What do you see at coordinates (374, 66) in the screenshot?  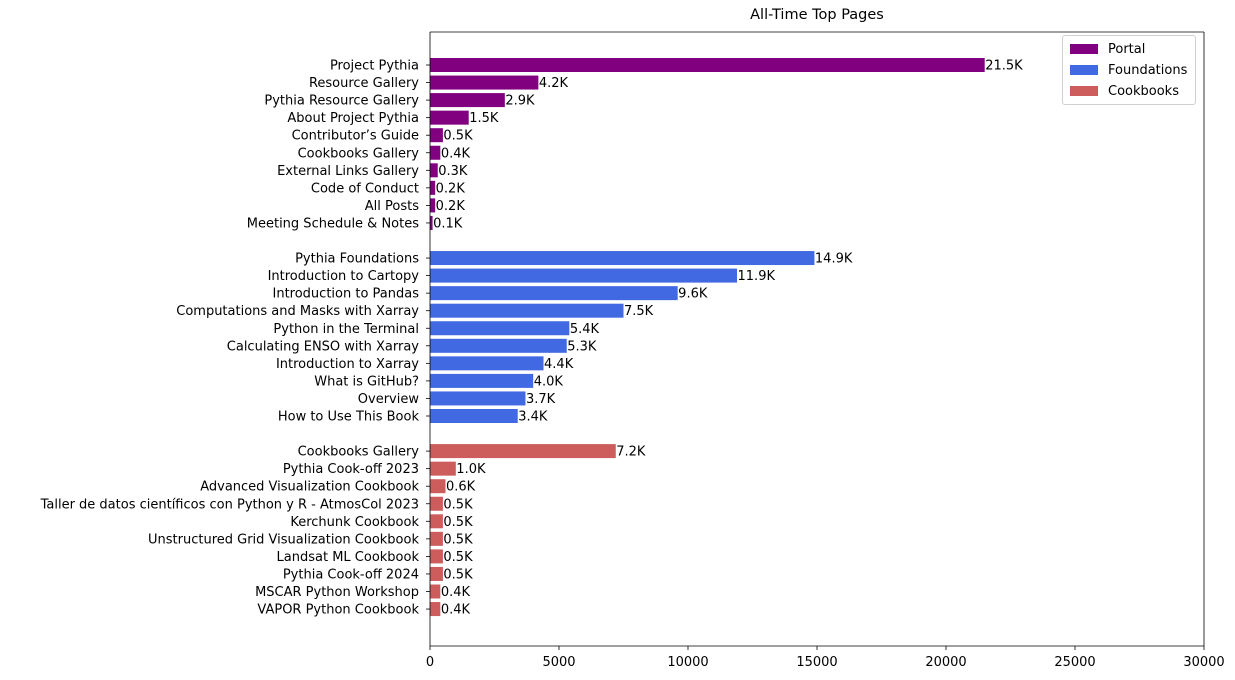 I see `y-tick-label: Project Pythia` at bounding box center [374, 66].